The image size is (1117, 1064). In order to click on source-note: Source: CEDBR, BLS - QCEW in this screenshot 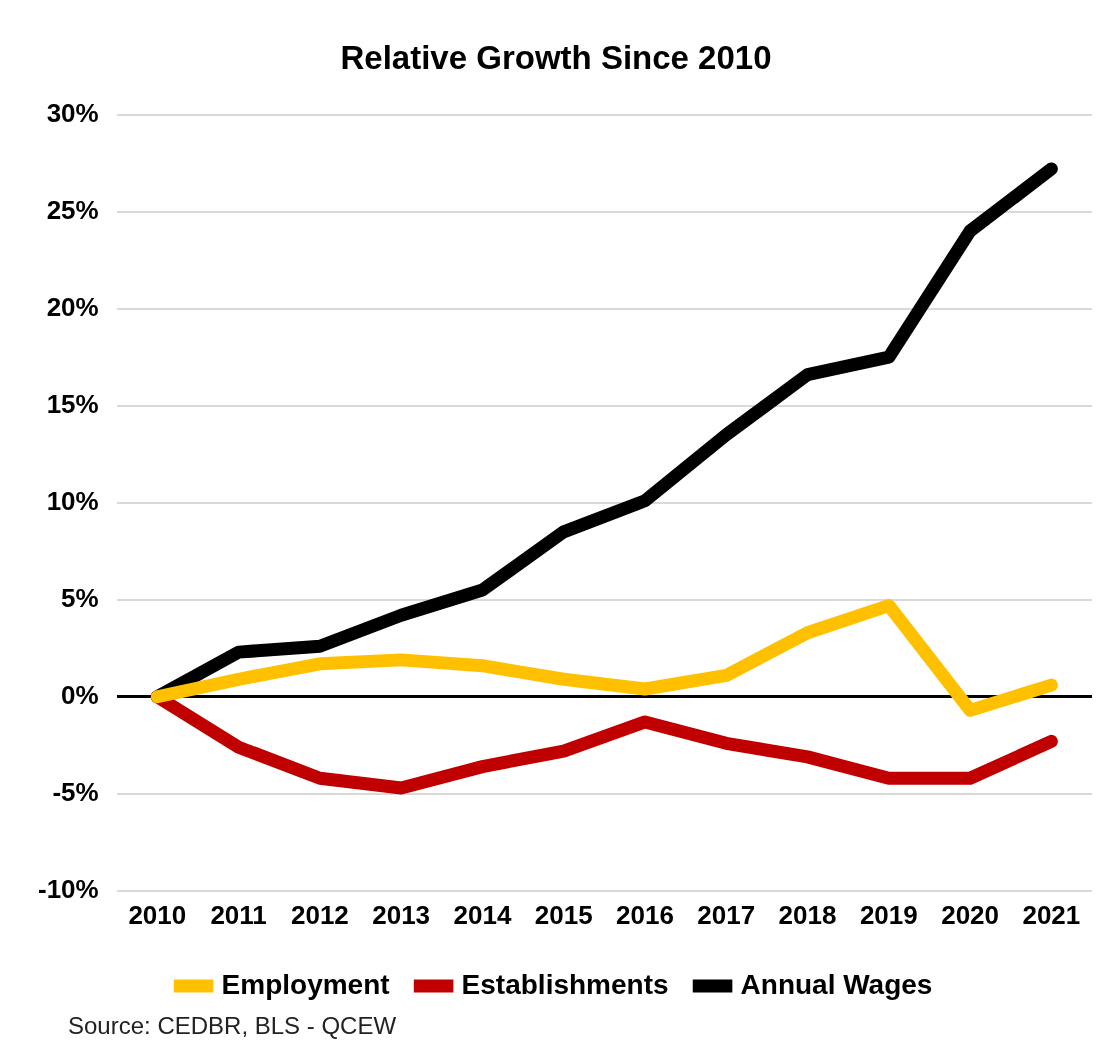, I will do `click(232, 1026)`.